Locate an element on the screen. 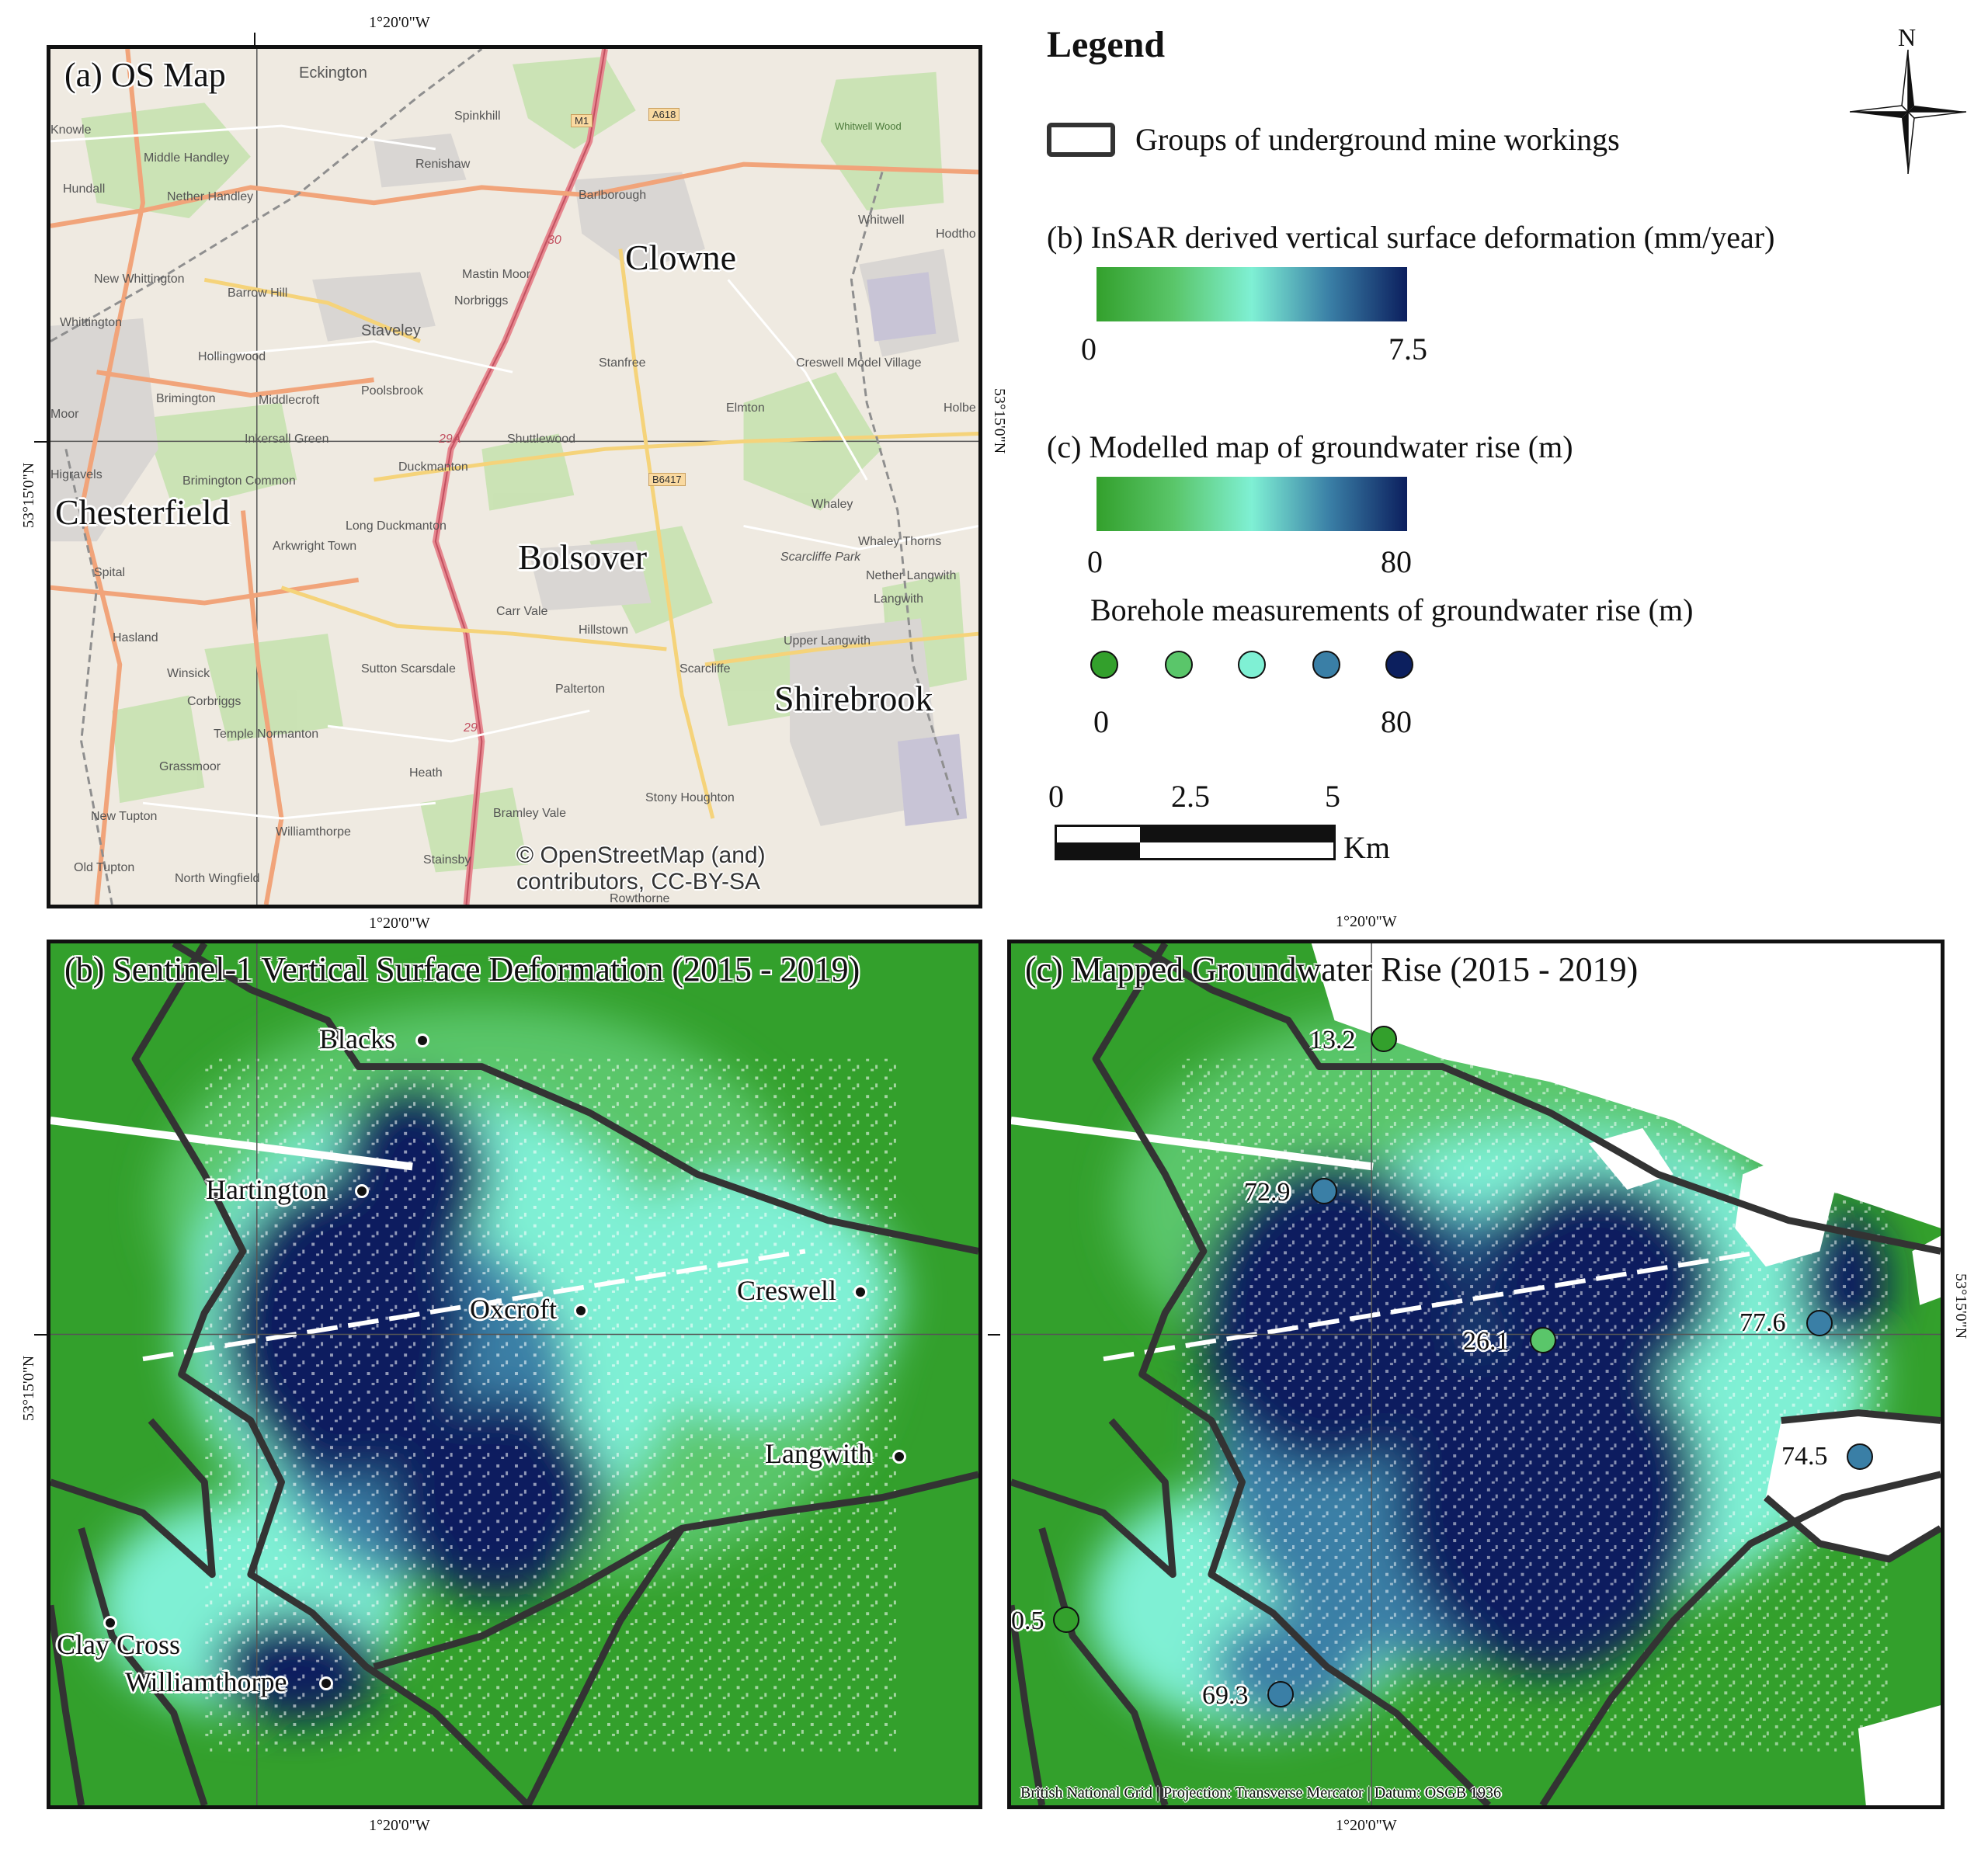 The image size is (1988, 1855). borehole-label: 69.3 is located at coordinates (1225, 1695).